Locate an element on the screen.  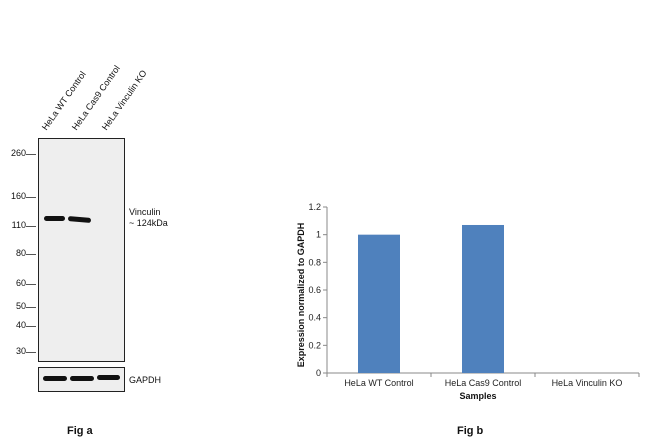
x-tick-label: HeLa Cas9 Control is located at coordinates (483, 383).